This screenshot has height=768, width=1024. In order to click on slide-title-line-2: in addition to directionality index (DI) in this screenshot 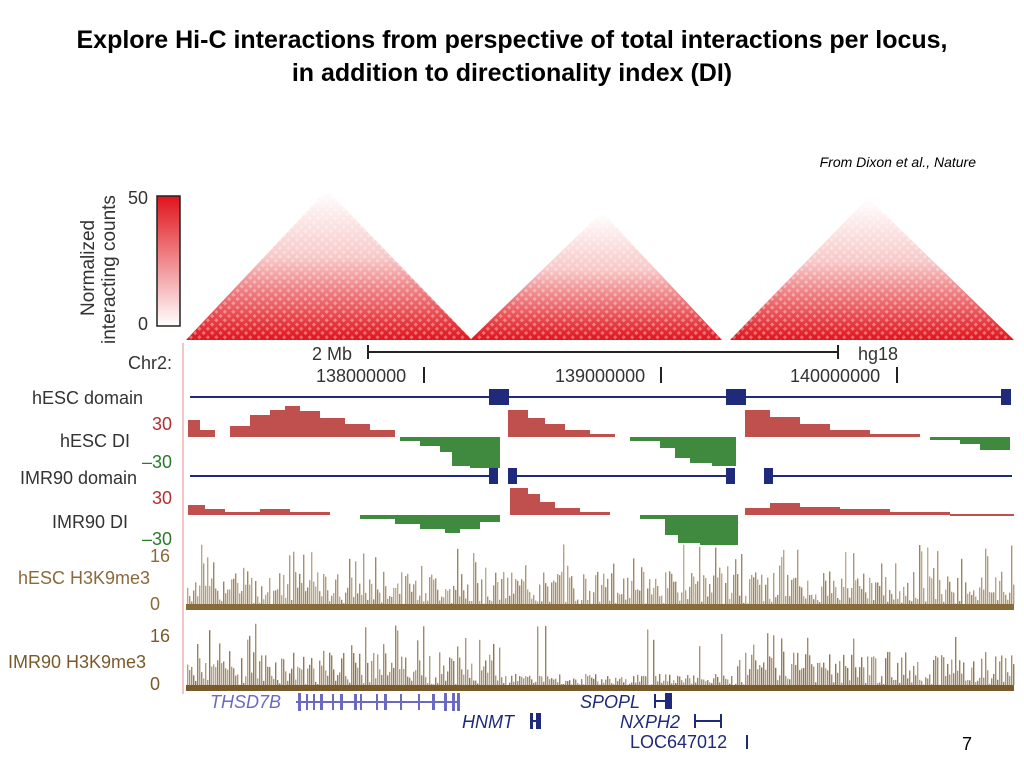, I will do `click(512, 73)`.